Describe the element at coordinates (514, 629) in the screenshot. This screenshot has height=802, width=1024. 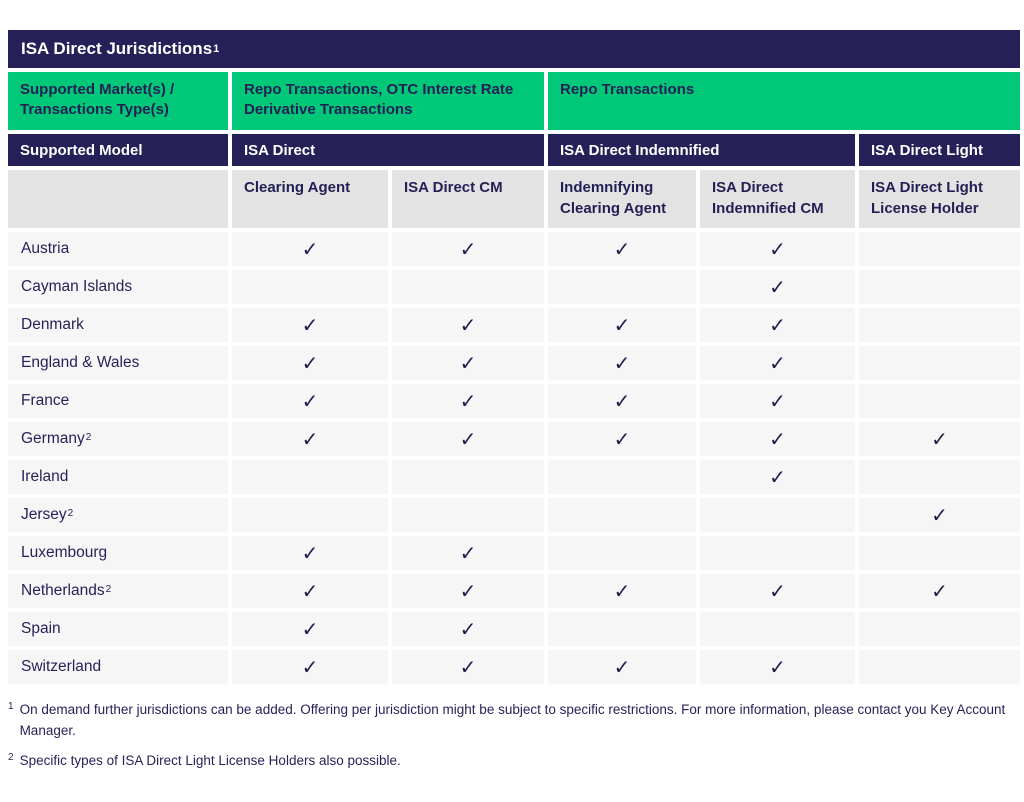
I see `table-row: Spain ✓ ✓` at that location.